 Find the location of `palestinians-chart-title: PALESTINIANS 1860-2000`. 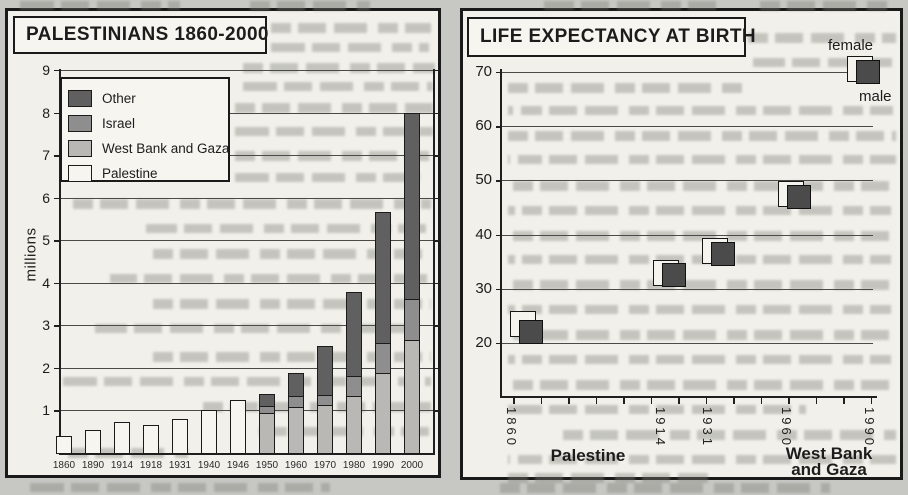

palestinians-chart-title: PALESTINIANS 1860-2000 is located at coordinates (147, 34).